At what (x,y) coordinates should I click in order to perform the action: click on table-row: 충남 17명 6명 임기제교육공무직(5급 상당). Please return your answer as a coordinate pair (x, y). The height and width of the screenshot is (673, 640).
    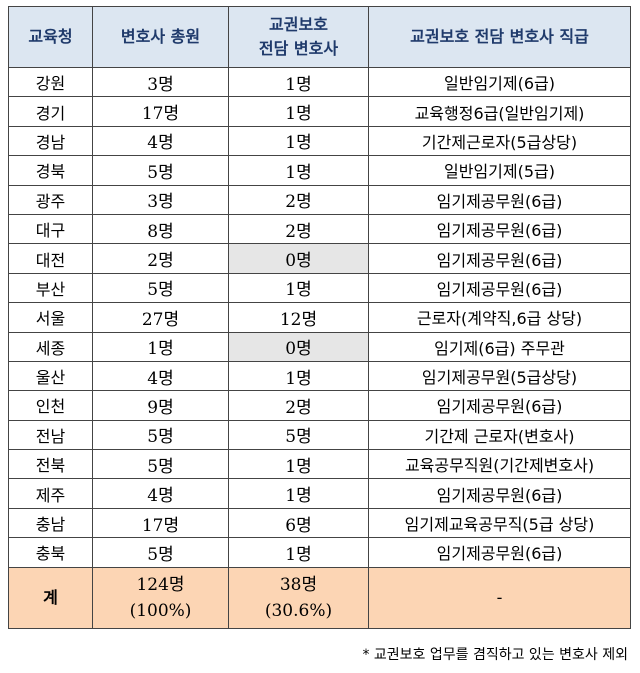
    Looking at the image, I should click on (319, 523).